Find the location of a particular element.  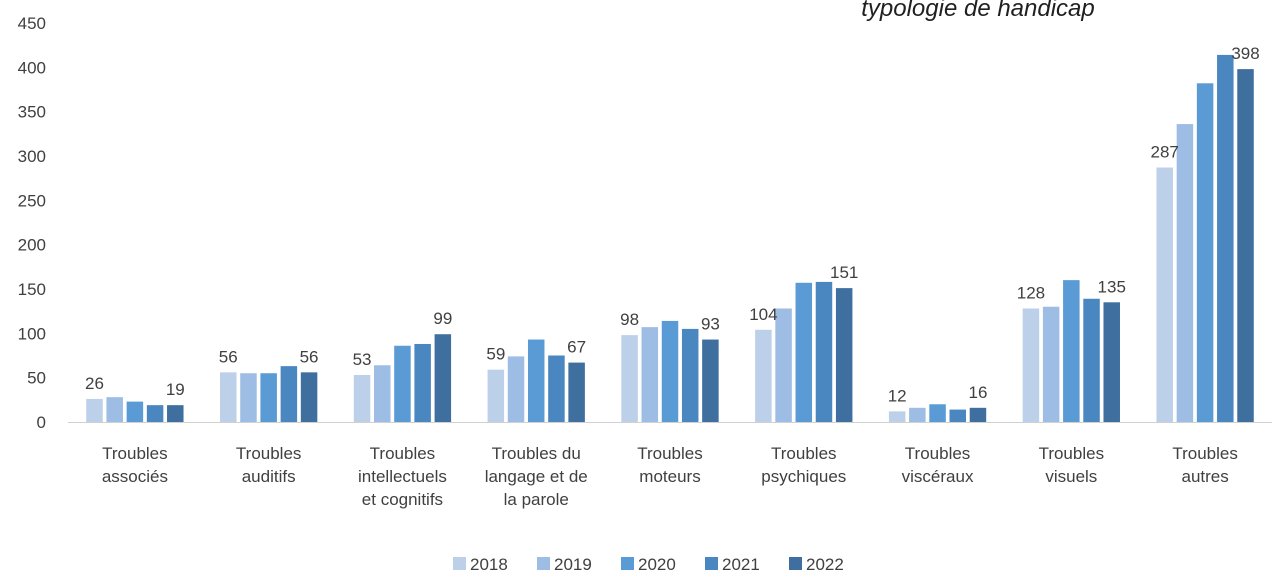

data-label: 99 is located at coordinates (442, 318).